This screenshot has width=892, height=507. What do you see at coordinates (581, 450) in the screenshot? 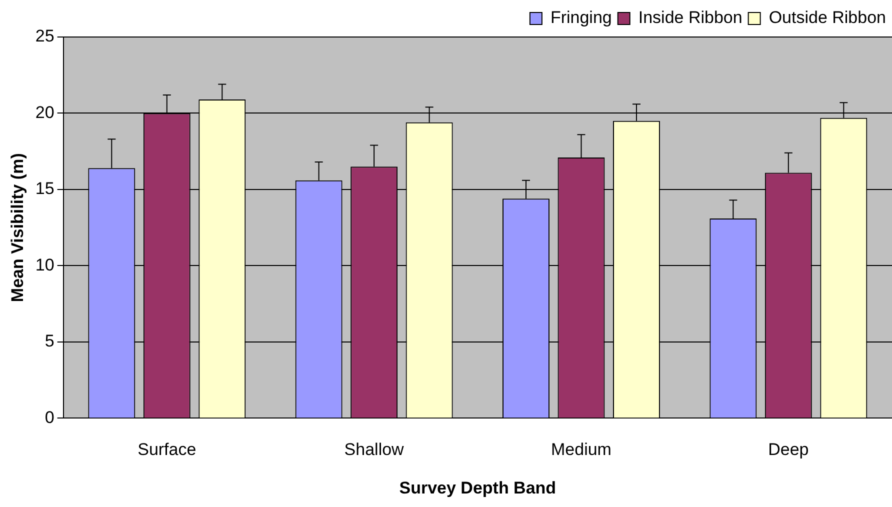
I see `x-tick-label: Medium` at bounding box center [581, 450].